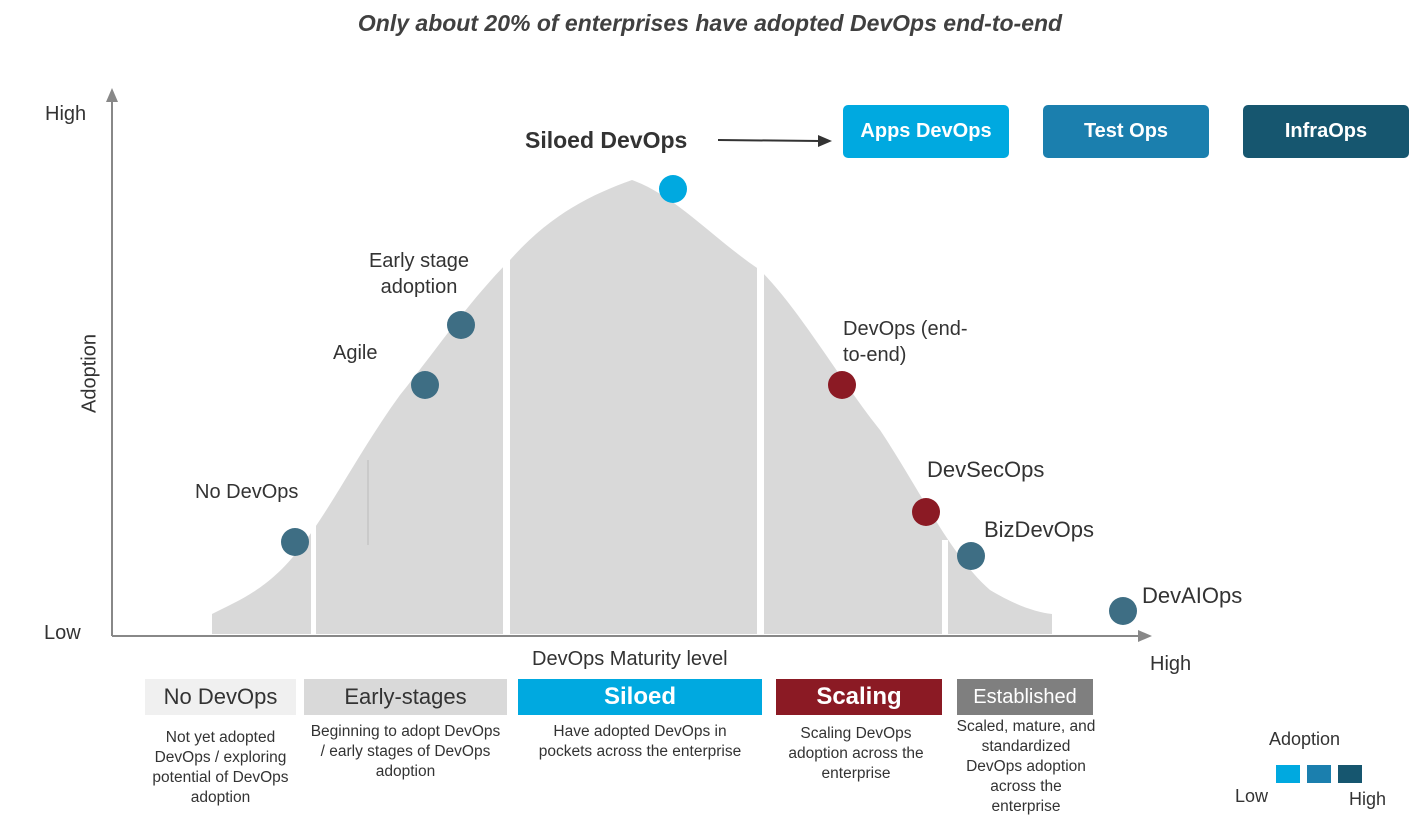  What do you see at coordinates (66, 114) in the screenshot?
I see `y-axis-high: High` at bounding box center [66, 114].